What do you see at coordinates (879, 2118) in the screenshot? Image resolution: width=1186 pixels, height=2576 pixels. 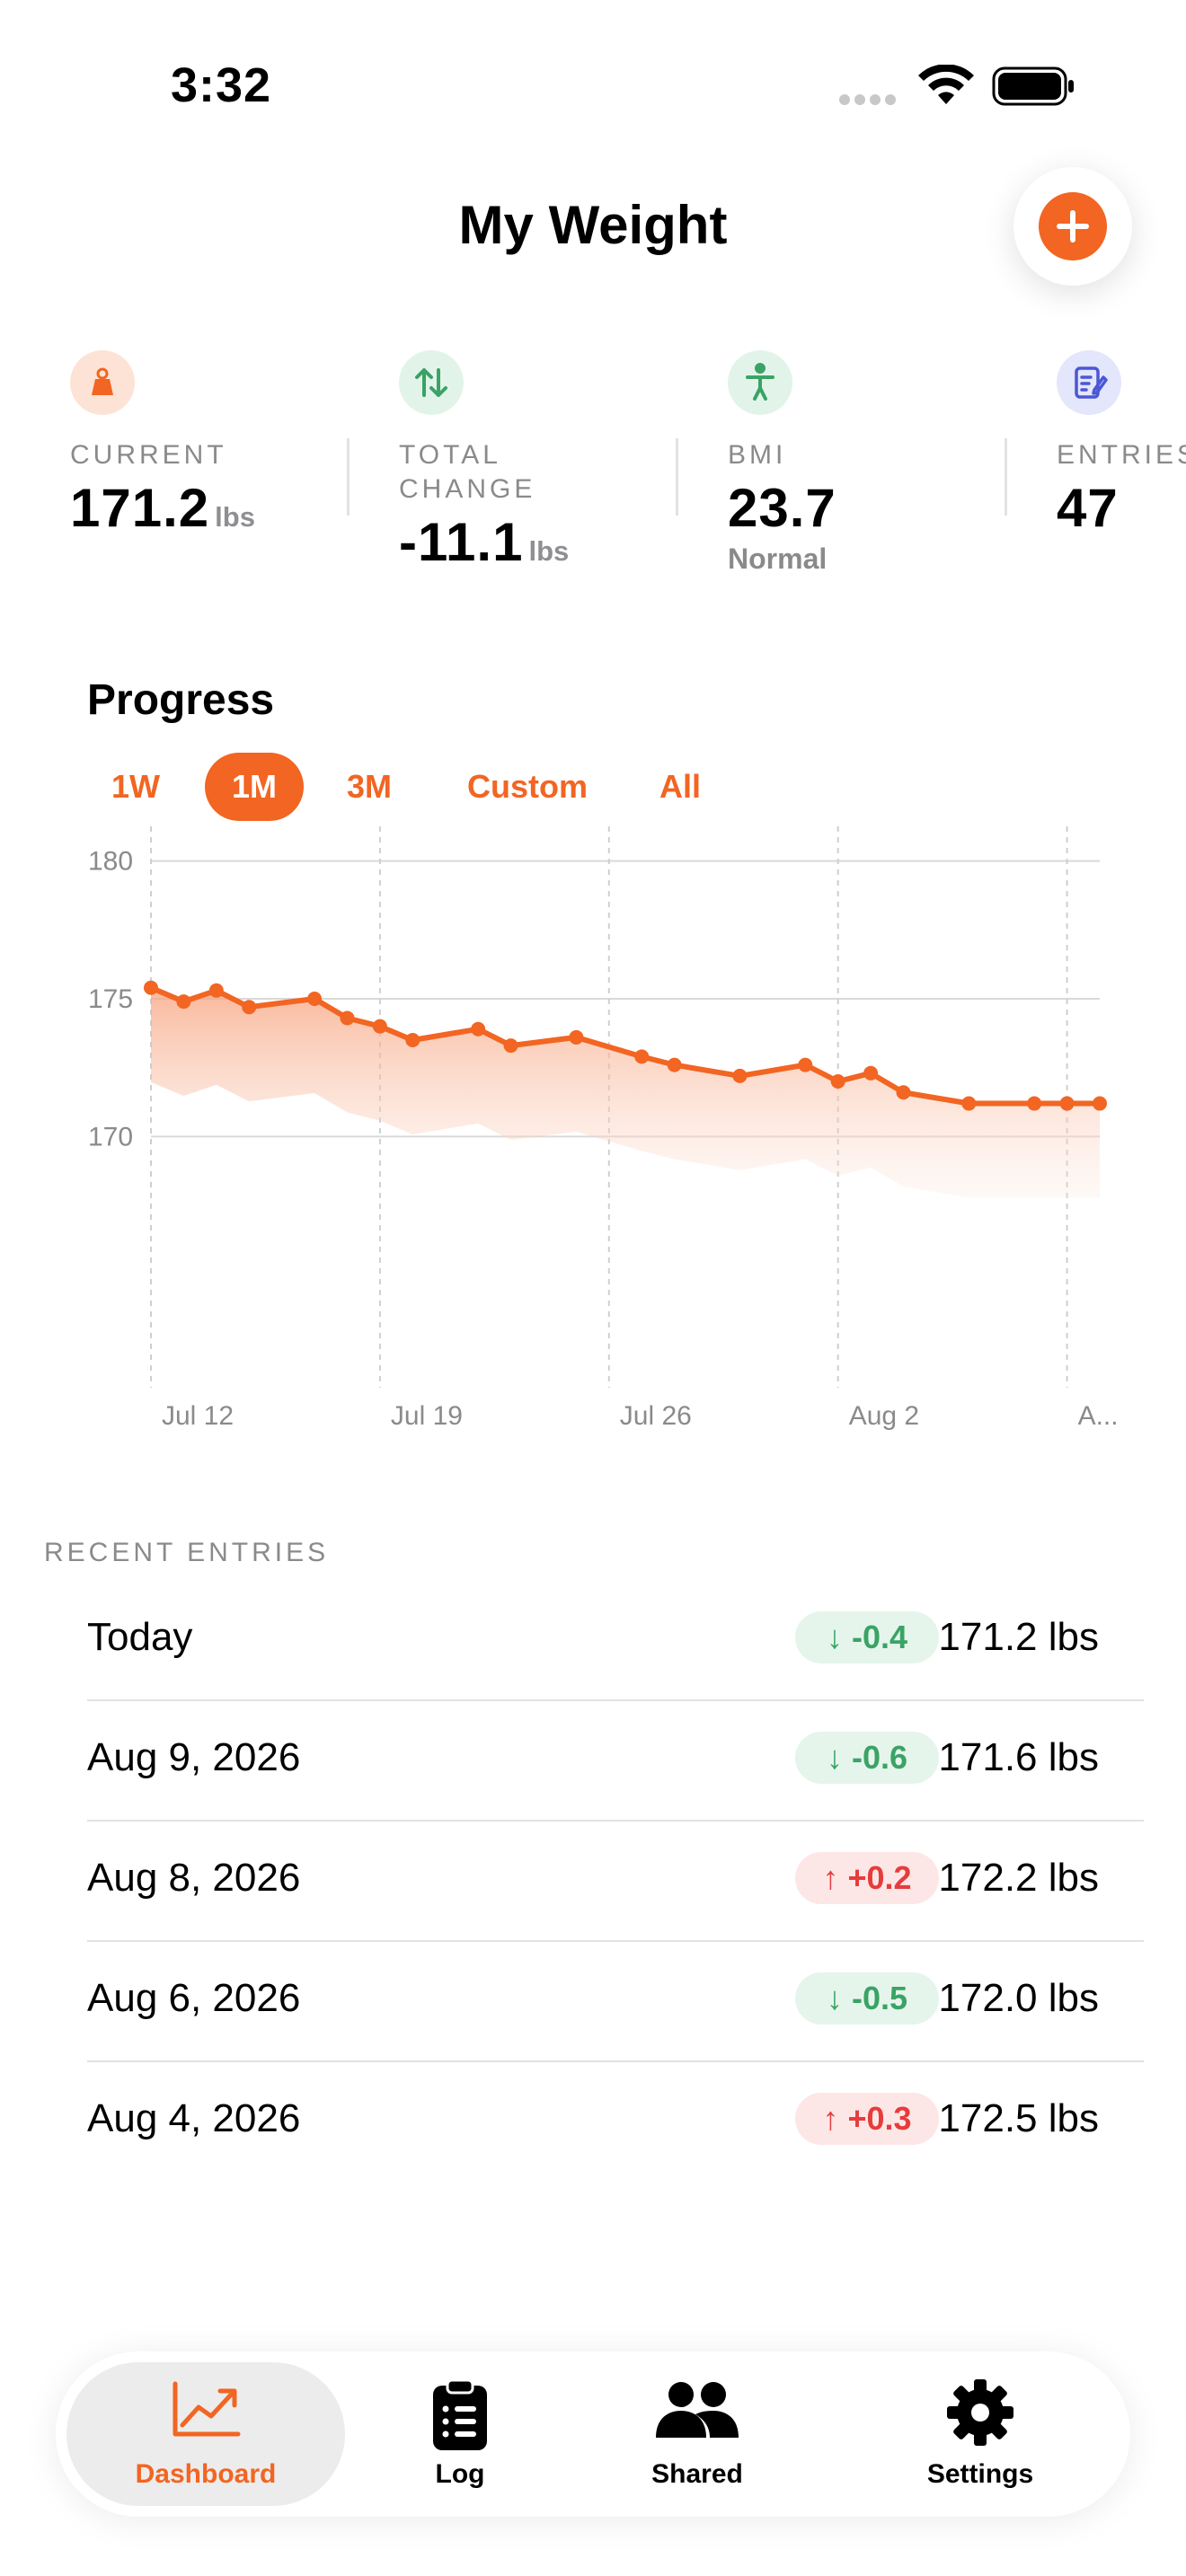 I see `change-value: +0.3` at bounding box center [879, 2118].